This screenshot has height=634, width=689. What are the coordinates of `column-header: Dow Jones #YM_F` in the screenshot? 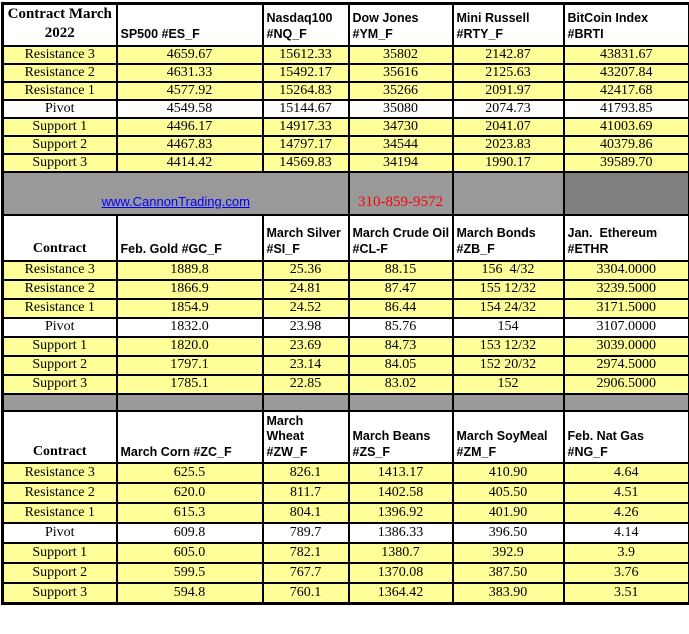 It's located at (400, 24).